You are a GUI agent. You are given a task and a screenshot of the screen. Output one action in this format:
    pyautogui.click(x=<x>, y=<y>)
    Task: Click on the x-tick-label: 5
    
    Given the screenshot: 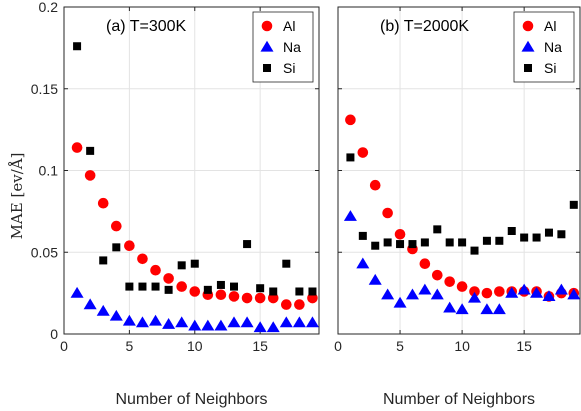 What is the action you would take?
    pyautogui.click(x=129, y=346)
    